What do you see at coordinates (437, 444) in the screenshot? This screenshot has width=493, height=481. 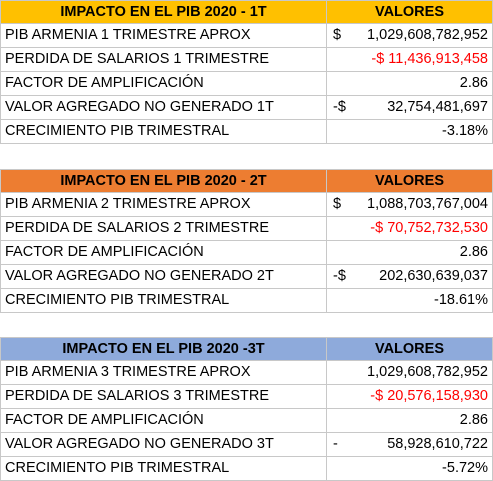 I see `row-value: 58,928,610,722` at bounding box center [437, 444].